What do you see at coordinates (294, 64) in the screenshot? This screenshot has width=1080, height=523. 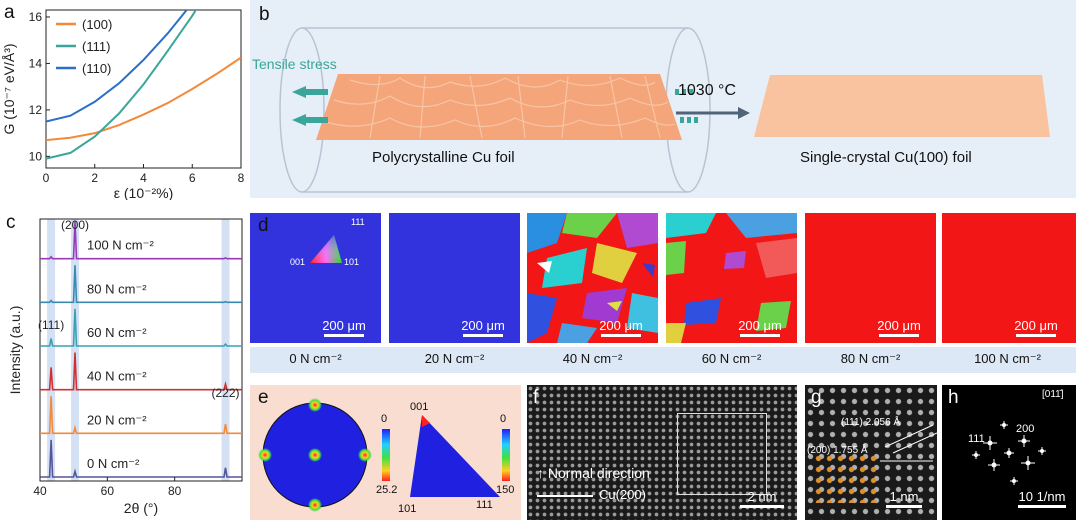 I see `tensile-stress-label: Tensile stress` at bounding box center [294, 64].